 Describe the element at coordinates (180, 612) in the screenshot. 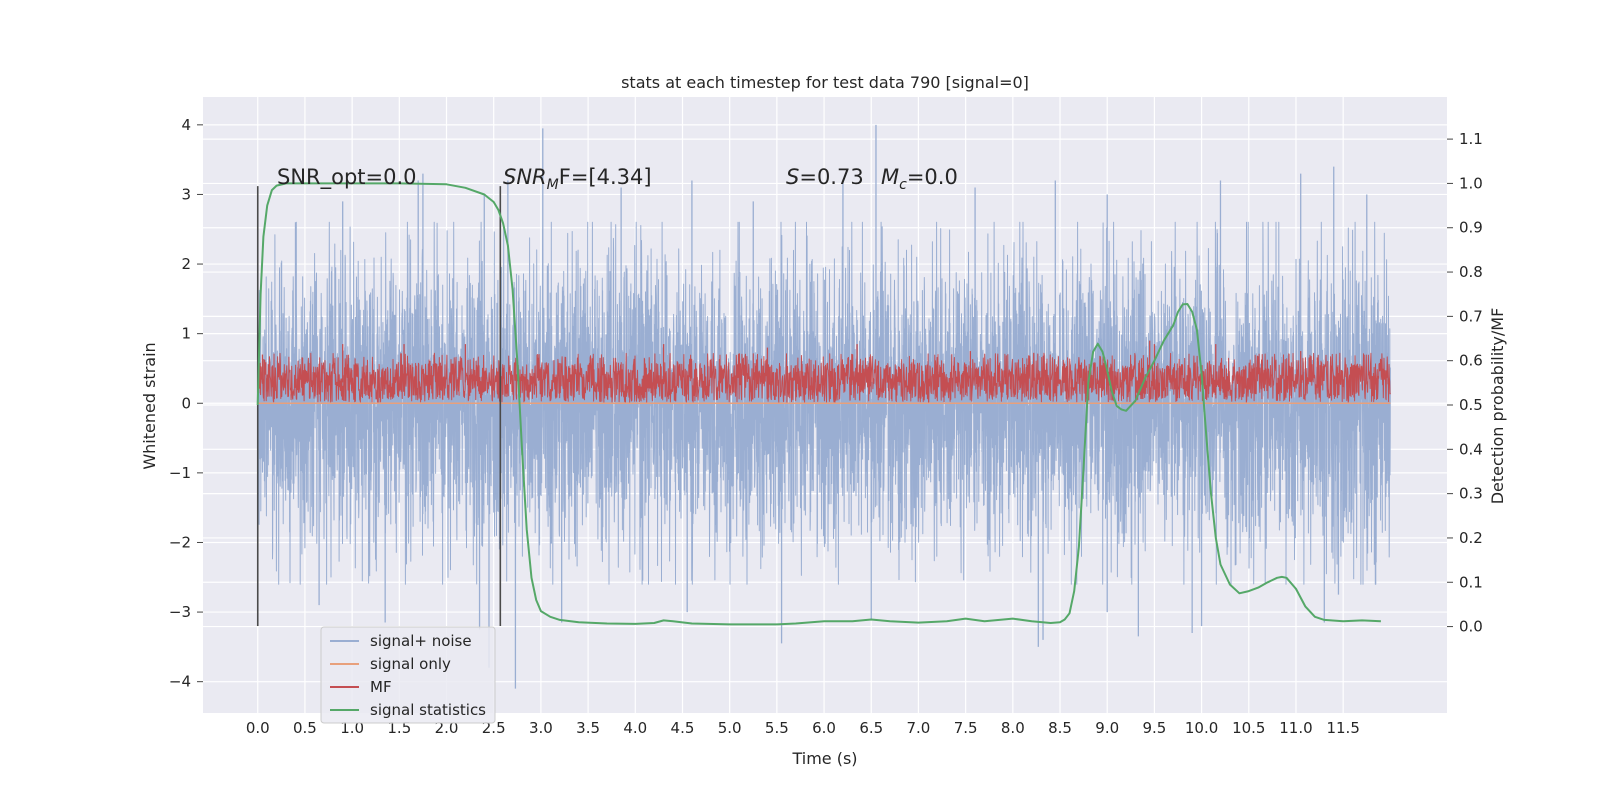

I see `y-tick-label: −3` at that location.